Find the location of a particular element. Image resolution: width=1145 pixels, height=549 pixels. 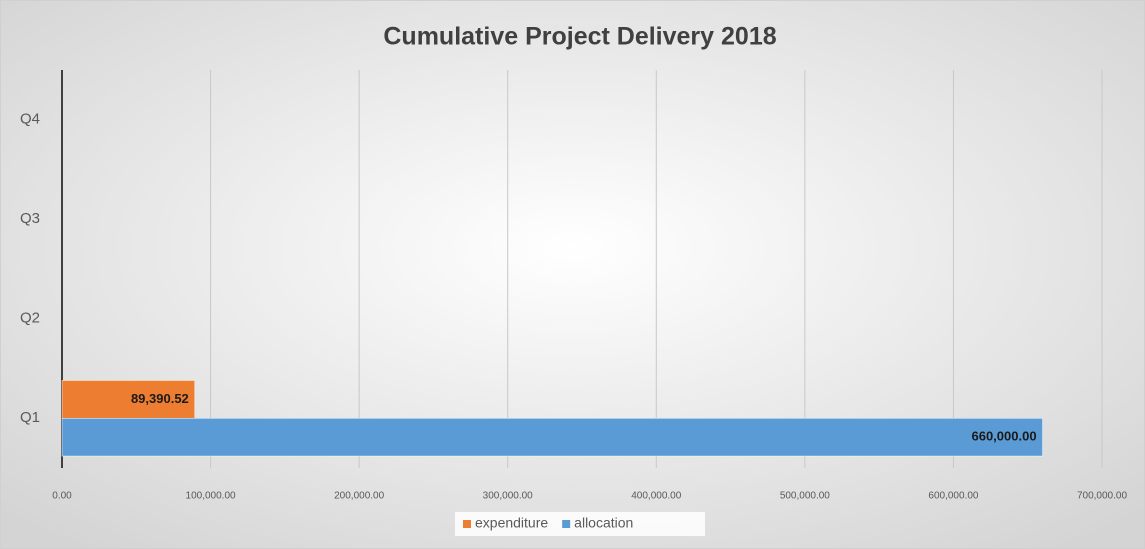

legend-label: allocation is located at coordinates (603, 523).